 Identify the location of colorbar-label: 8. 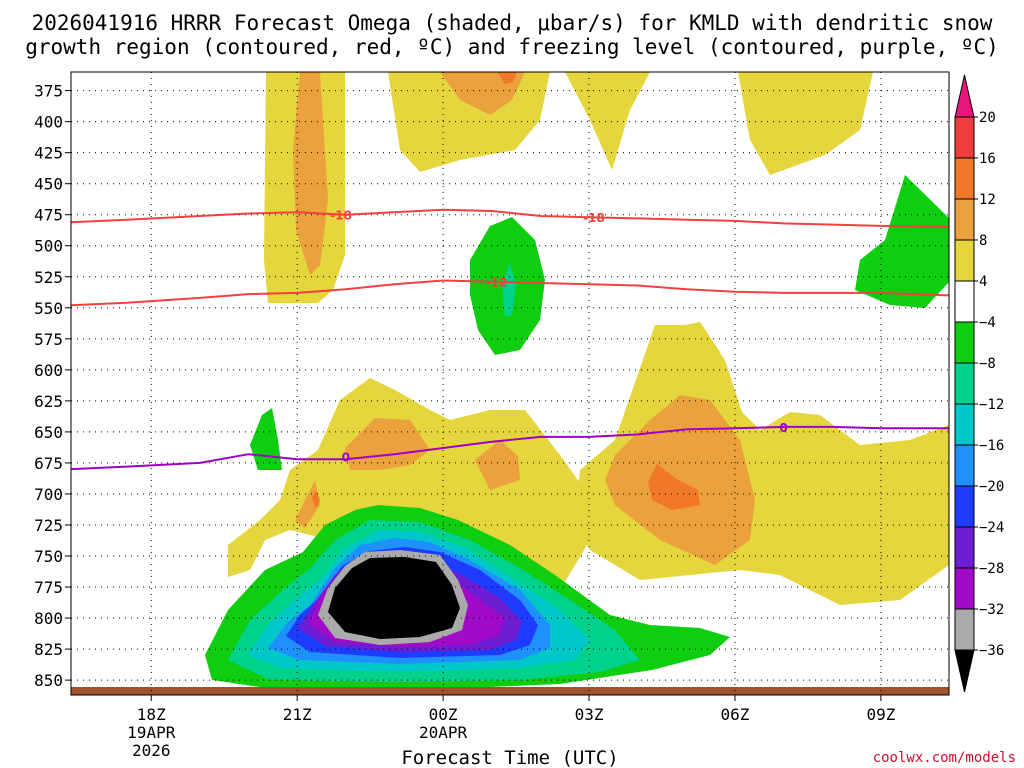
(983, 241).